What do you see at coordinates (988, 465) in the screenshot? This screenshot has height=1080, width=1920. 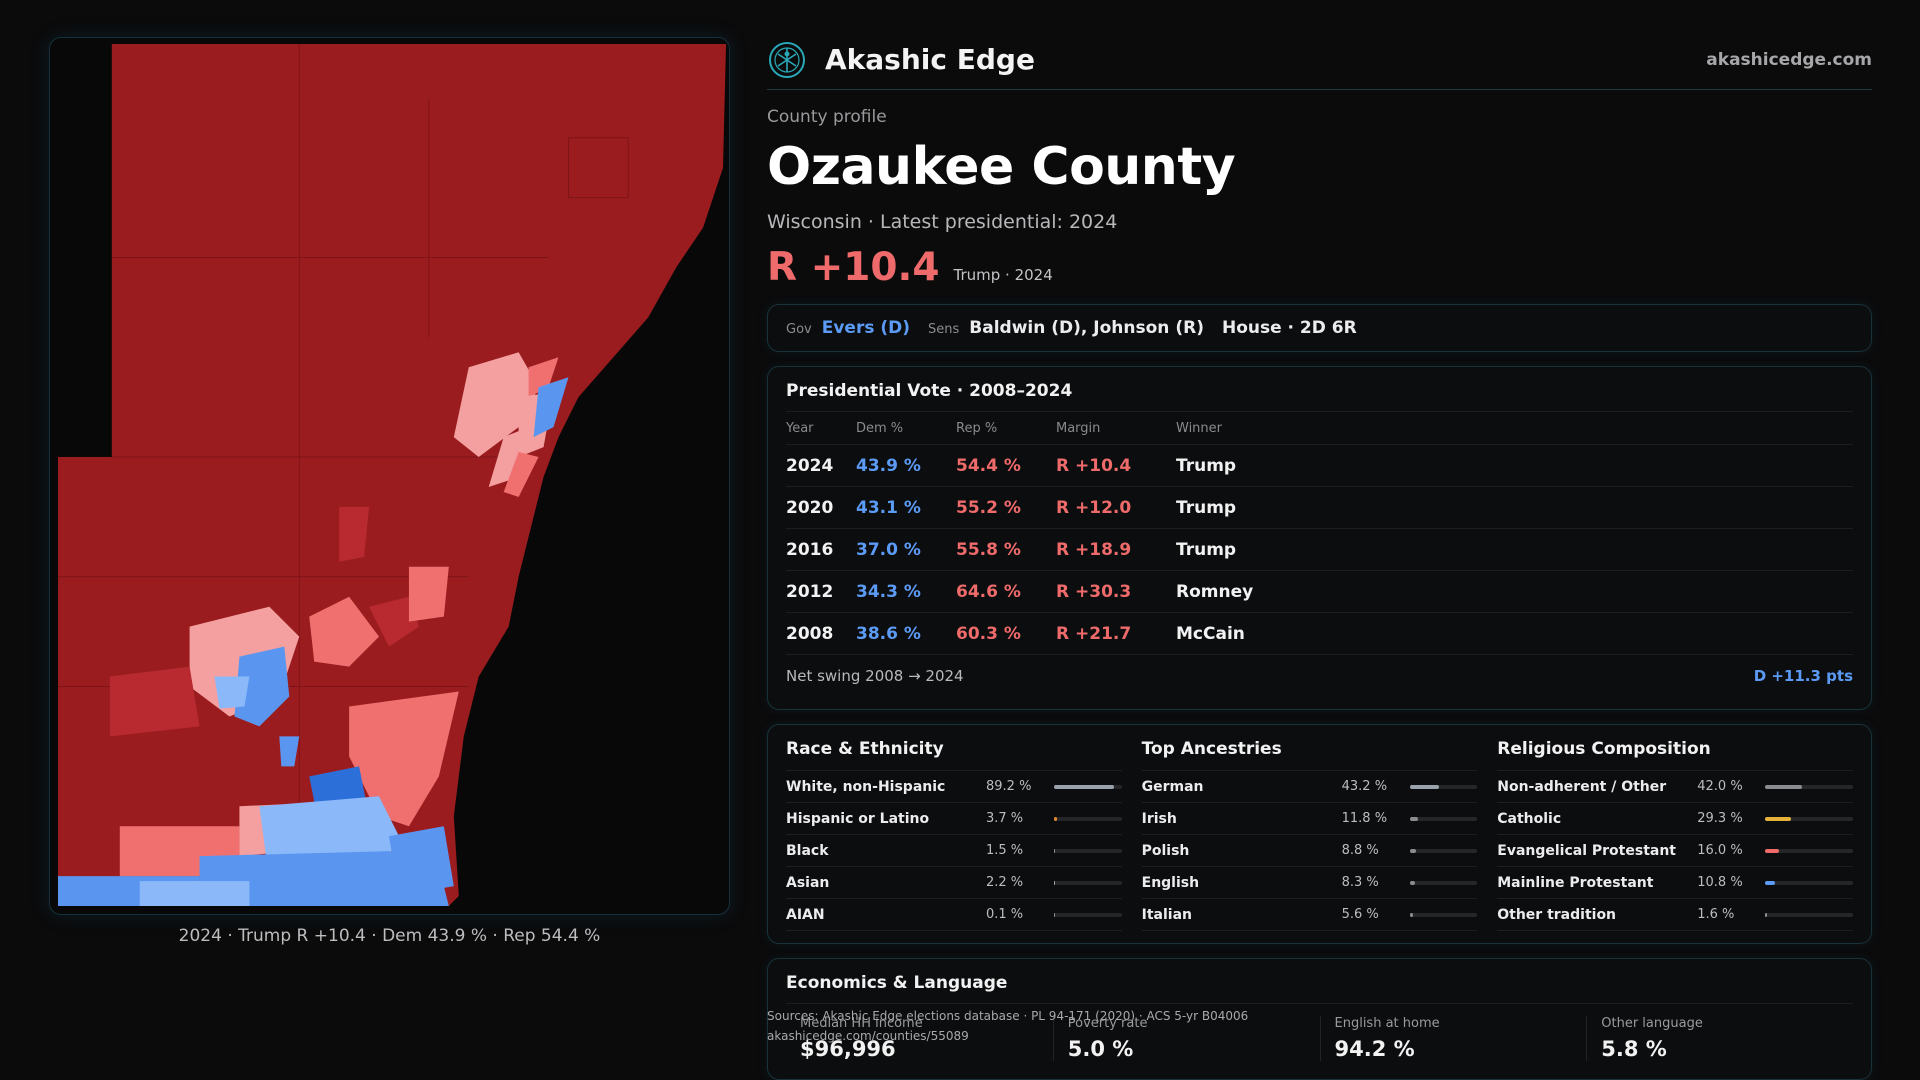 I see `row-rep: 54.4 %` at bounding box center [988, 465].